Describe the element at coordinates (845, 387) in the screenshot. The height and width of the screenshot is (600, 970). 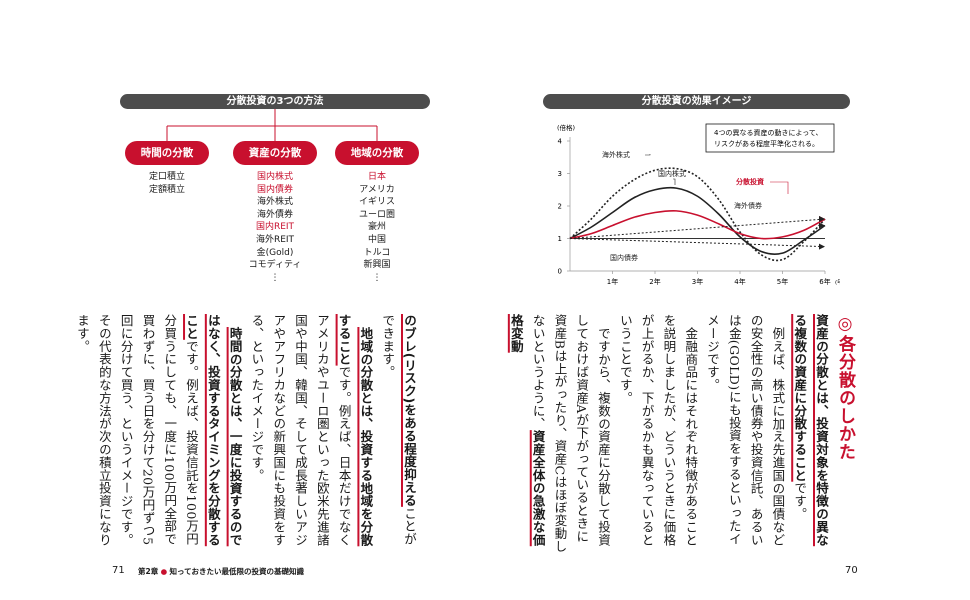
I see `section-heading: ◎各分散のしかた` at that location.